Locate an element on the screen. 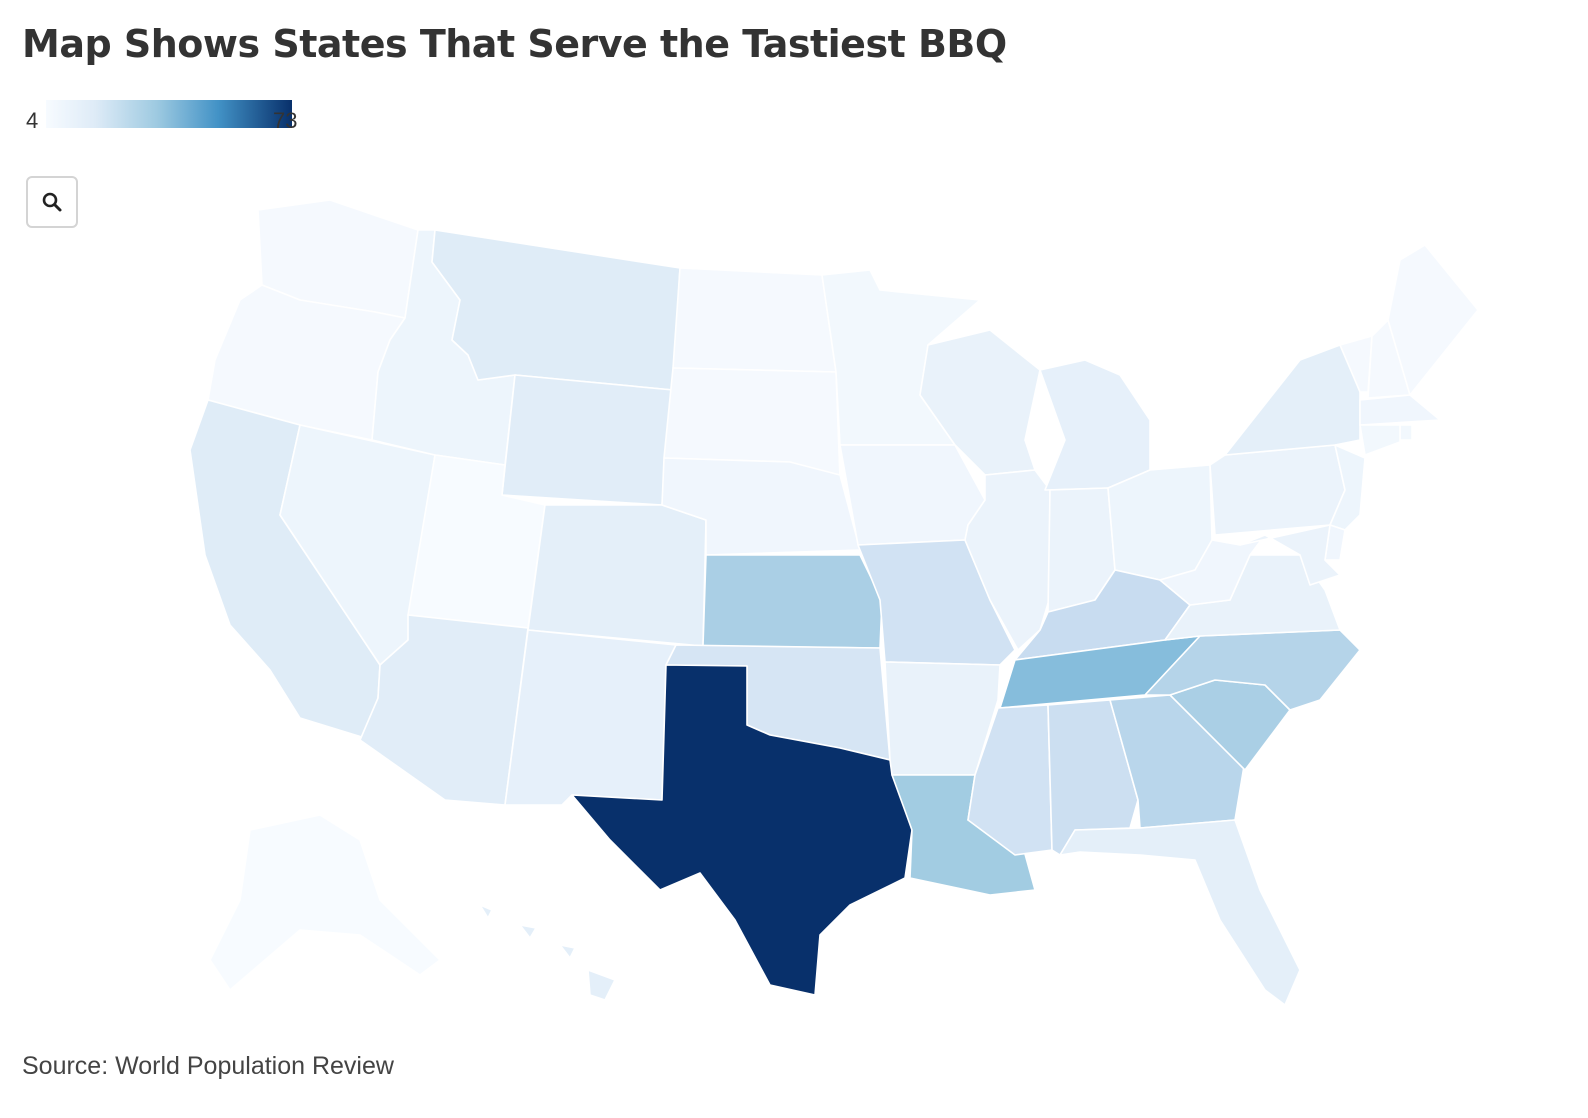  state-co is located at coordinates (617, 575).